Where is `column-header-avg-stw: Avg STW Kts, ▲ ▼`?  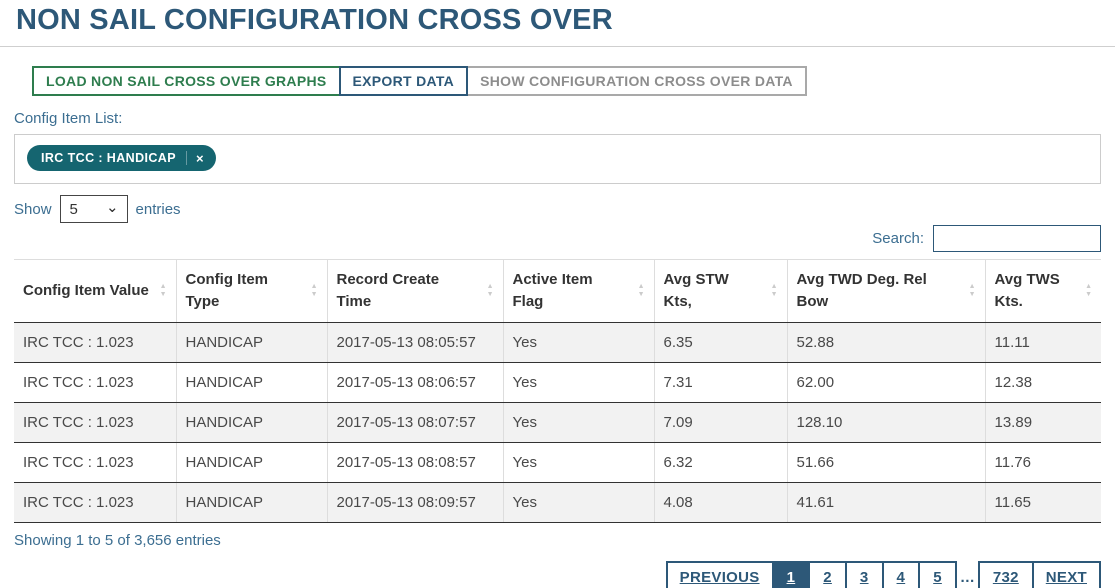
column-header-avg-stw: Avg STW Kts, ▲ ▼ is located at coordinates (720, 291).